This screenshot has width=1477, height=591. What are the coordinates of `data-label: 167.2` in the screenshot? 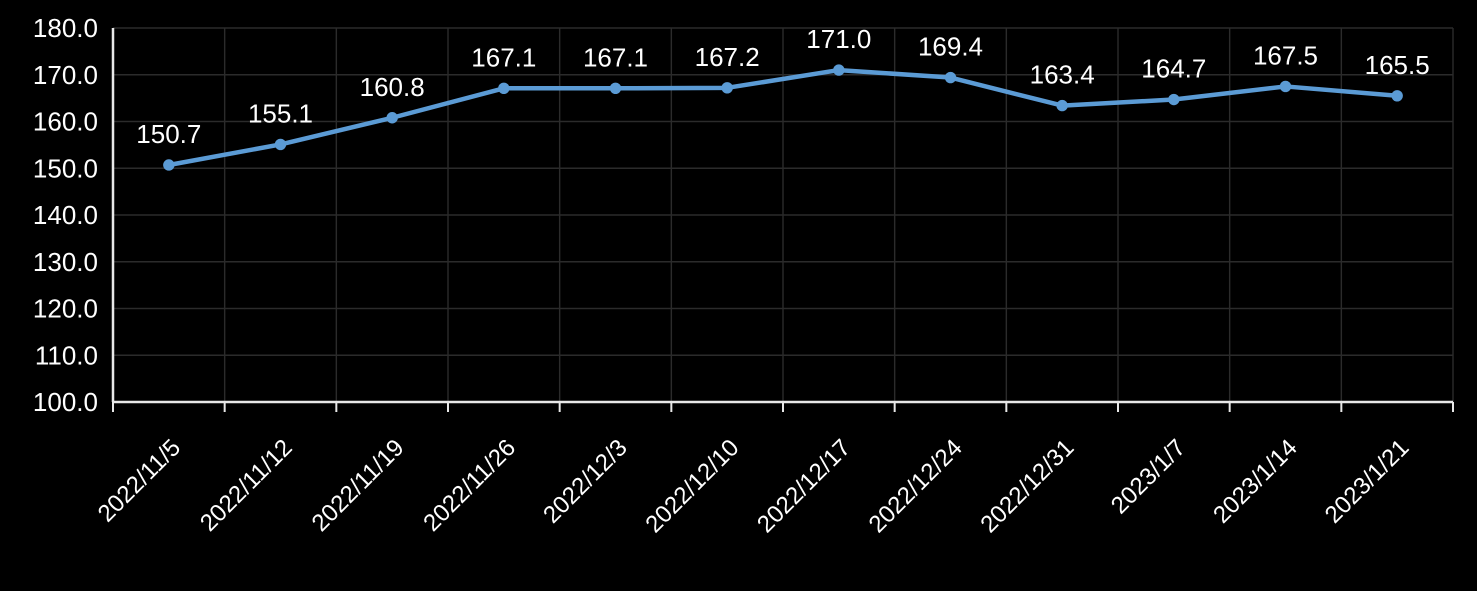 It's located at (727, 57).